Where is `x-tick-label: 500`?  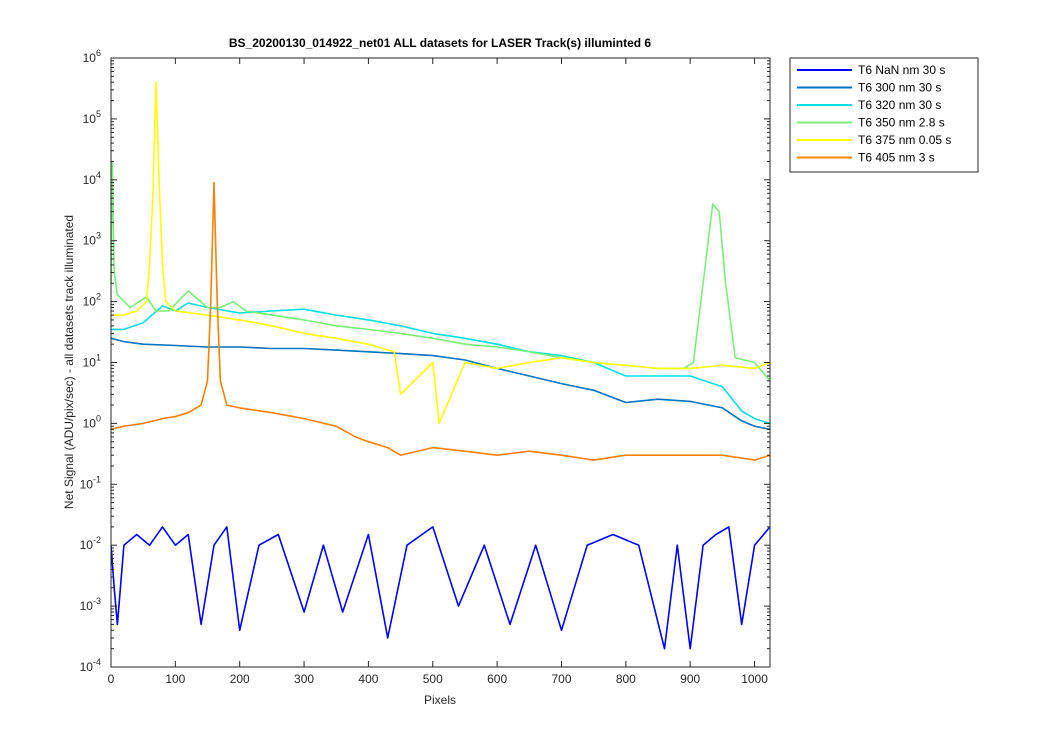
x-tick-label: 500 is located at coordinates (433, 679).